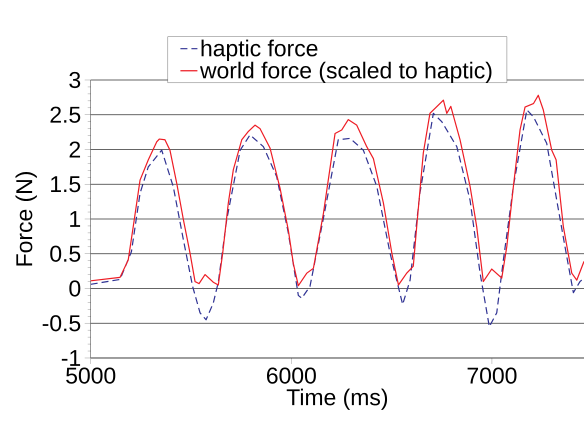 The image size is (584, 435). Describe the element at coordinates (75, 149) in the screenshot. I see `y-tick-label: 2` at that location.